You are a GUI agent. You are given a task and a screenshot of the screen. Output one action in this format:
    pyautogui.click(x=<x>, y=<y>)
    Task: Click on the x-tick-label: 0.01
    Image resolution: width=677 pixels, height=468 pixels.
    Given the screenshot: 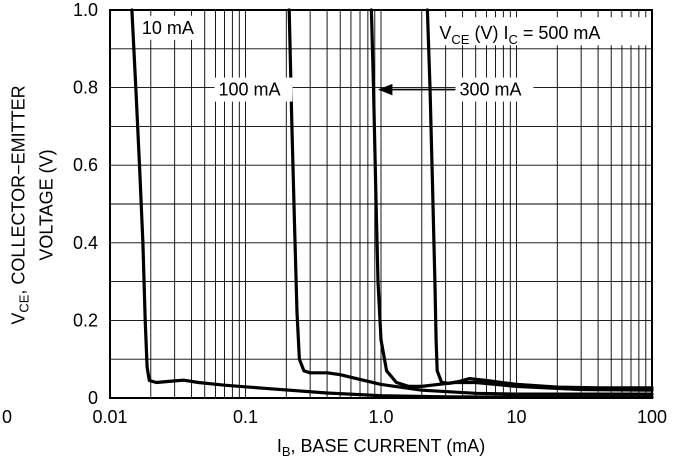 What is the action you would take?
    pyautogui.click(x=109, y=417)
    